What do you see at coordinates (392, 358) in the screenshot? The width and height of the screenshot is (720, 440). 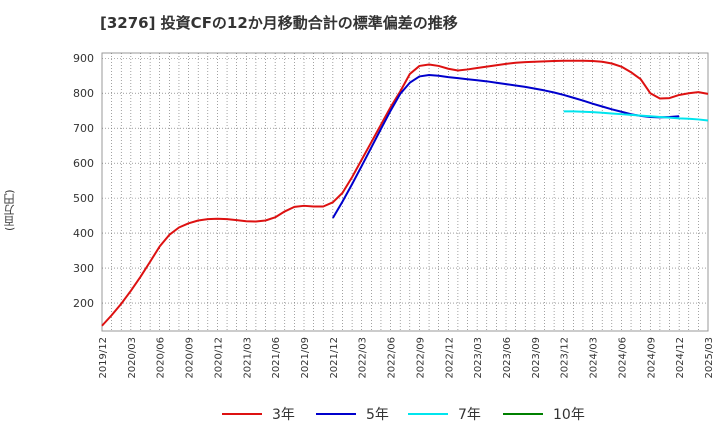 I see `x-tick-label: 2022/06` at bounding box center [392, 358].